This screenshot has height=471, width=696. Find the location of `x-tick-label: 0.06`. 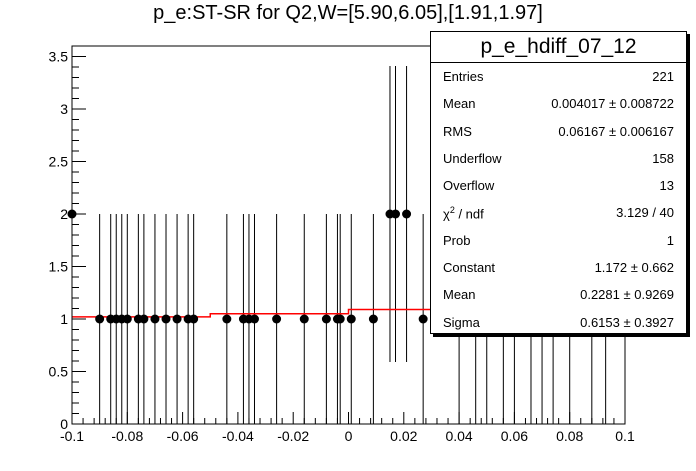

x-tick-label: 0.06 is located at coordinates (514, 436).